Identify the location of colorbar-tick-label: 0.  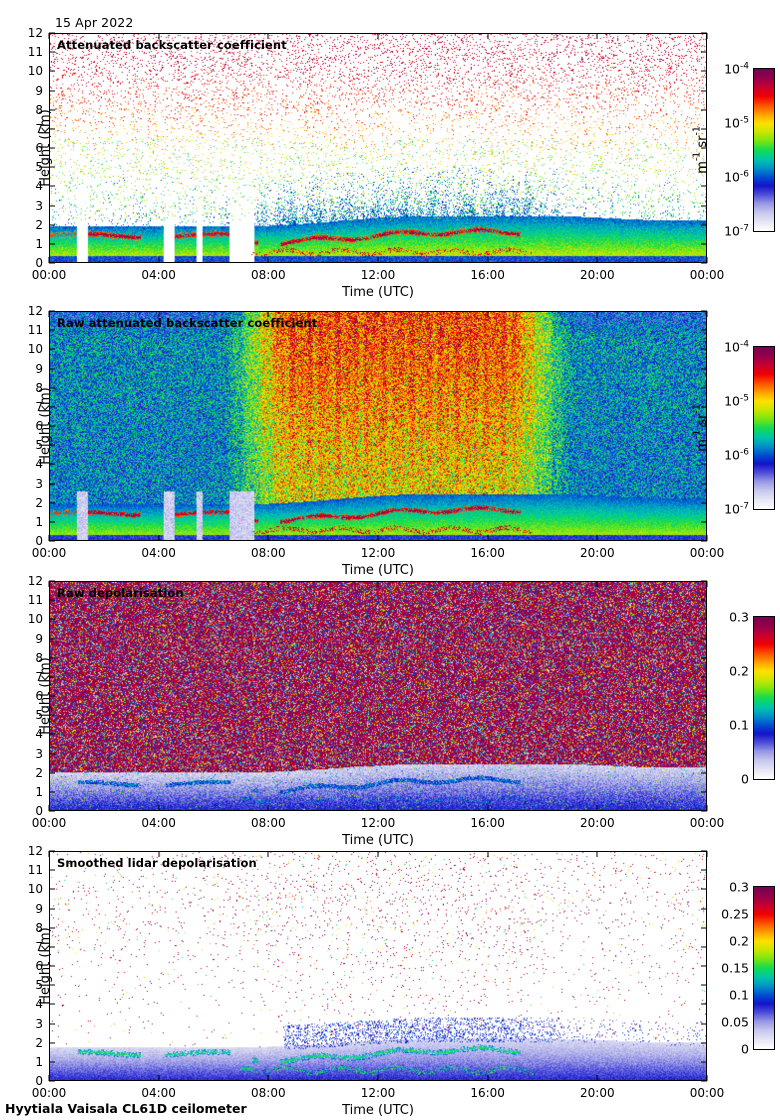
(745, 779).